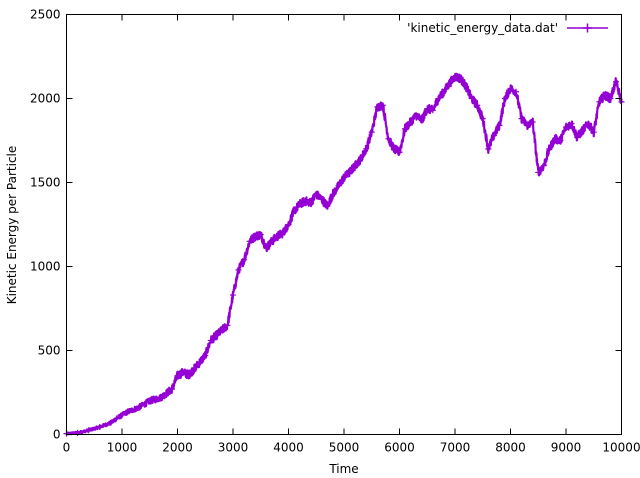 The image size is (640, 478). I want to click on y-tick-label: 0, so click(57, 435).